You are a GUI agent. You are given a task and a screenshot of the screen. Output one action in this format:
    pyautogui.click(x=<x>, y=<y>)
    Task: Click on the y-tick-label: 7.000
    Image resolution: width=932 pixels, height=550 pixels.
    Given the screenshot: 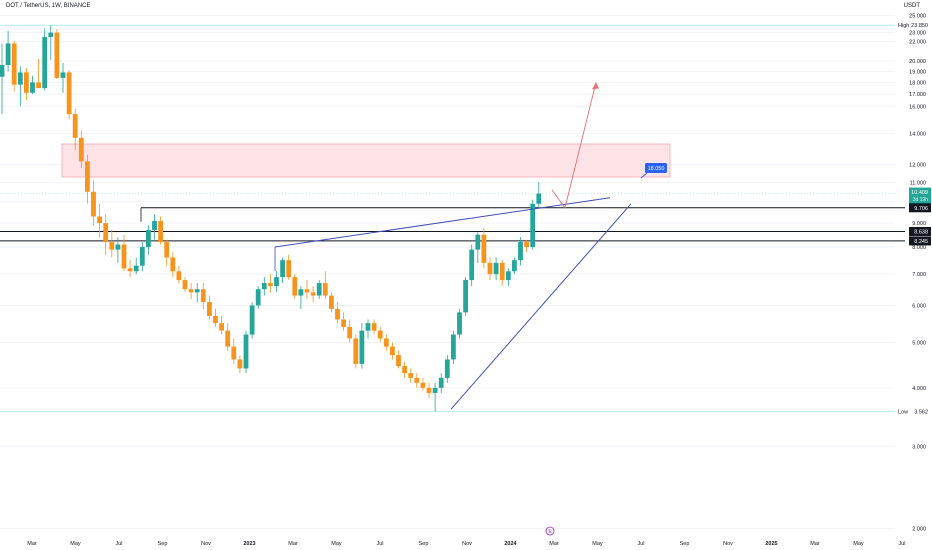 What is the action you would take?
    pyautogui.click(x=919, y=275)
    